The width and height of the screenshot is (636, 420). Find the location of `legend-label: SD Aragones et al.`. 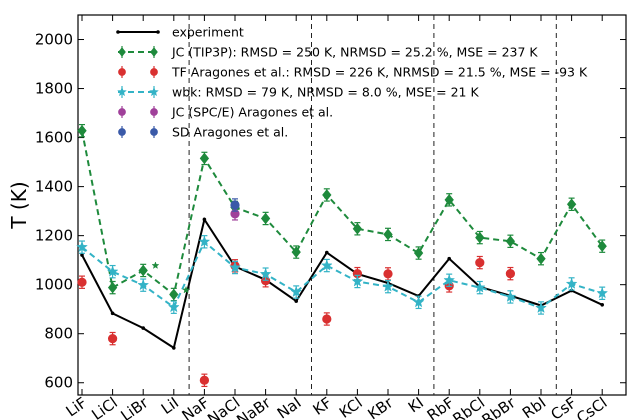

legend-label: SD Aragones et al. is located at coordinates (230, 132).